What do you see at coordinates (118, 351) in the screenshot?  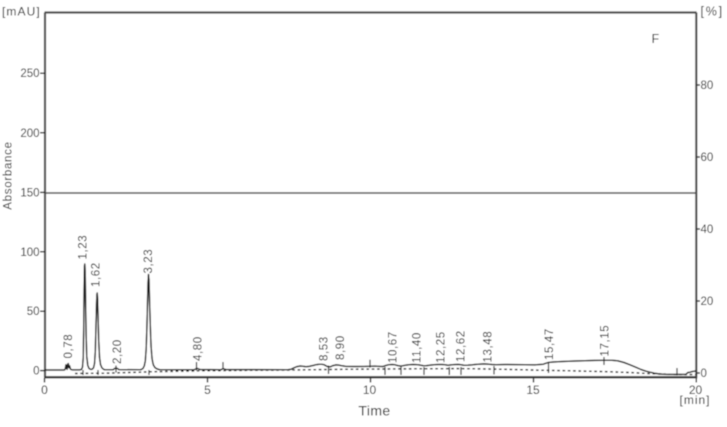 I see `svg-text: 2,20` at bounding box center [118, 351].